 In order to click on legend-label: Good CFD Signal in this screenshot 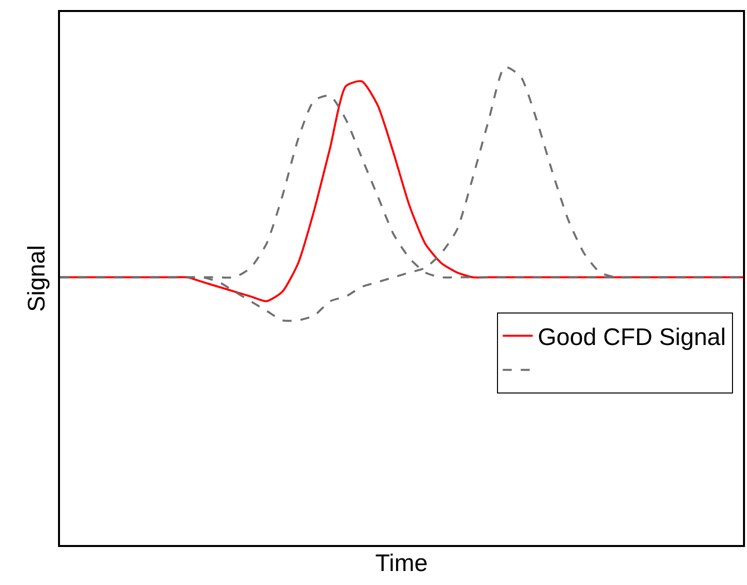, I will do `click(632, 338)`.